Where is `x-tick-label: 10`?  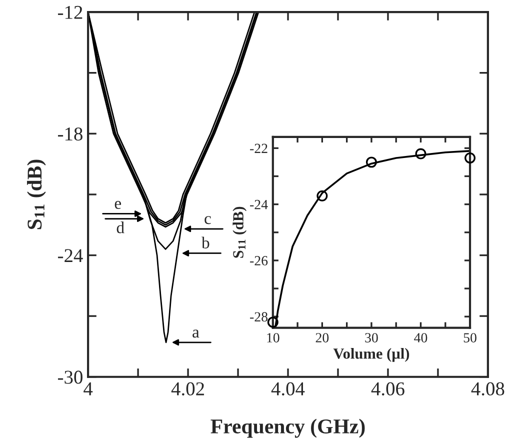
x-tick-label: 10 is located at coordinates (273, 337).